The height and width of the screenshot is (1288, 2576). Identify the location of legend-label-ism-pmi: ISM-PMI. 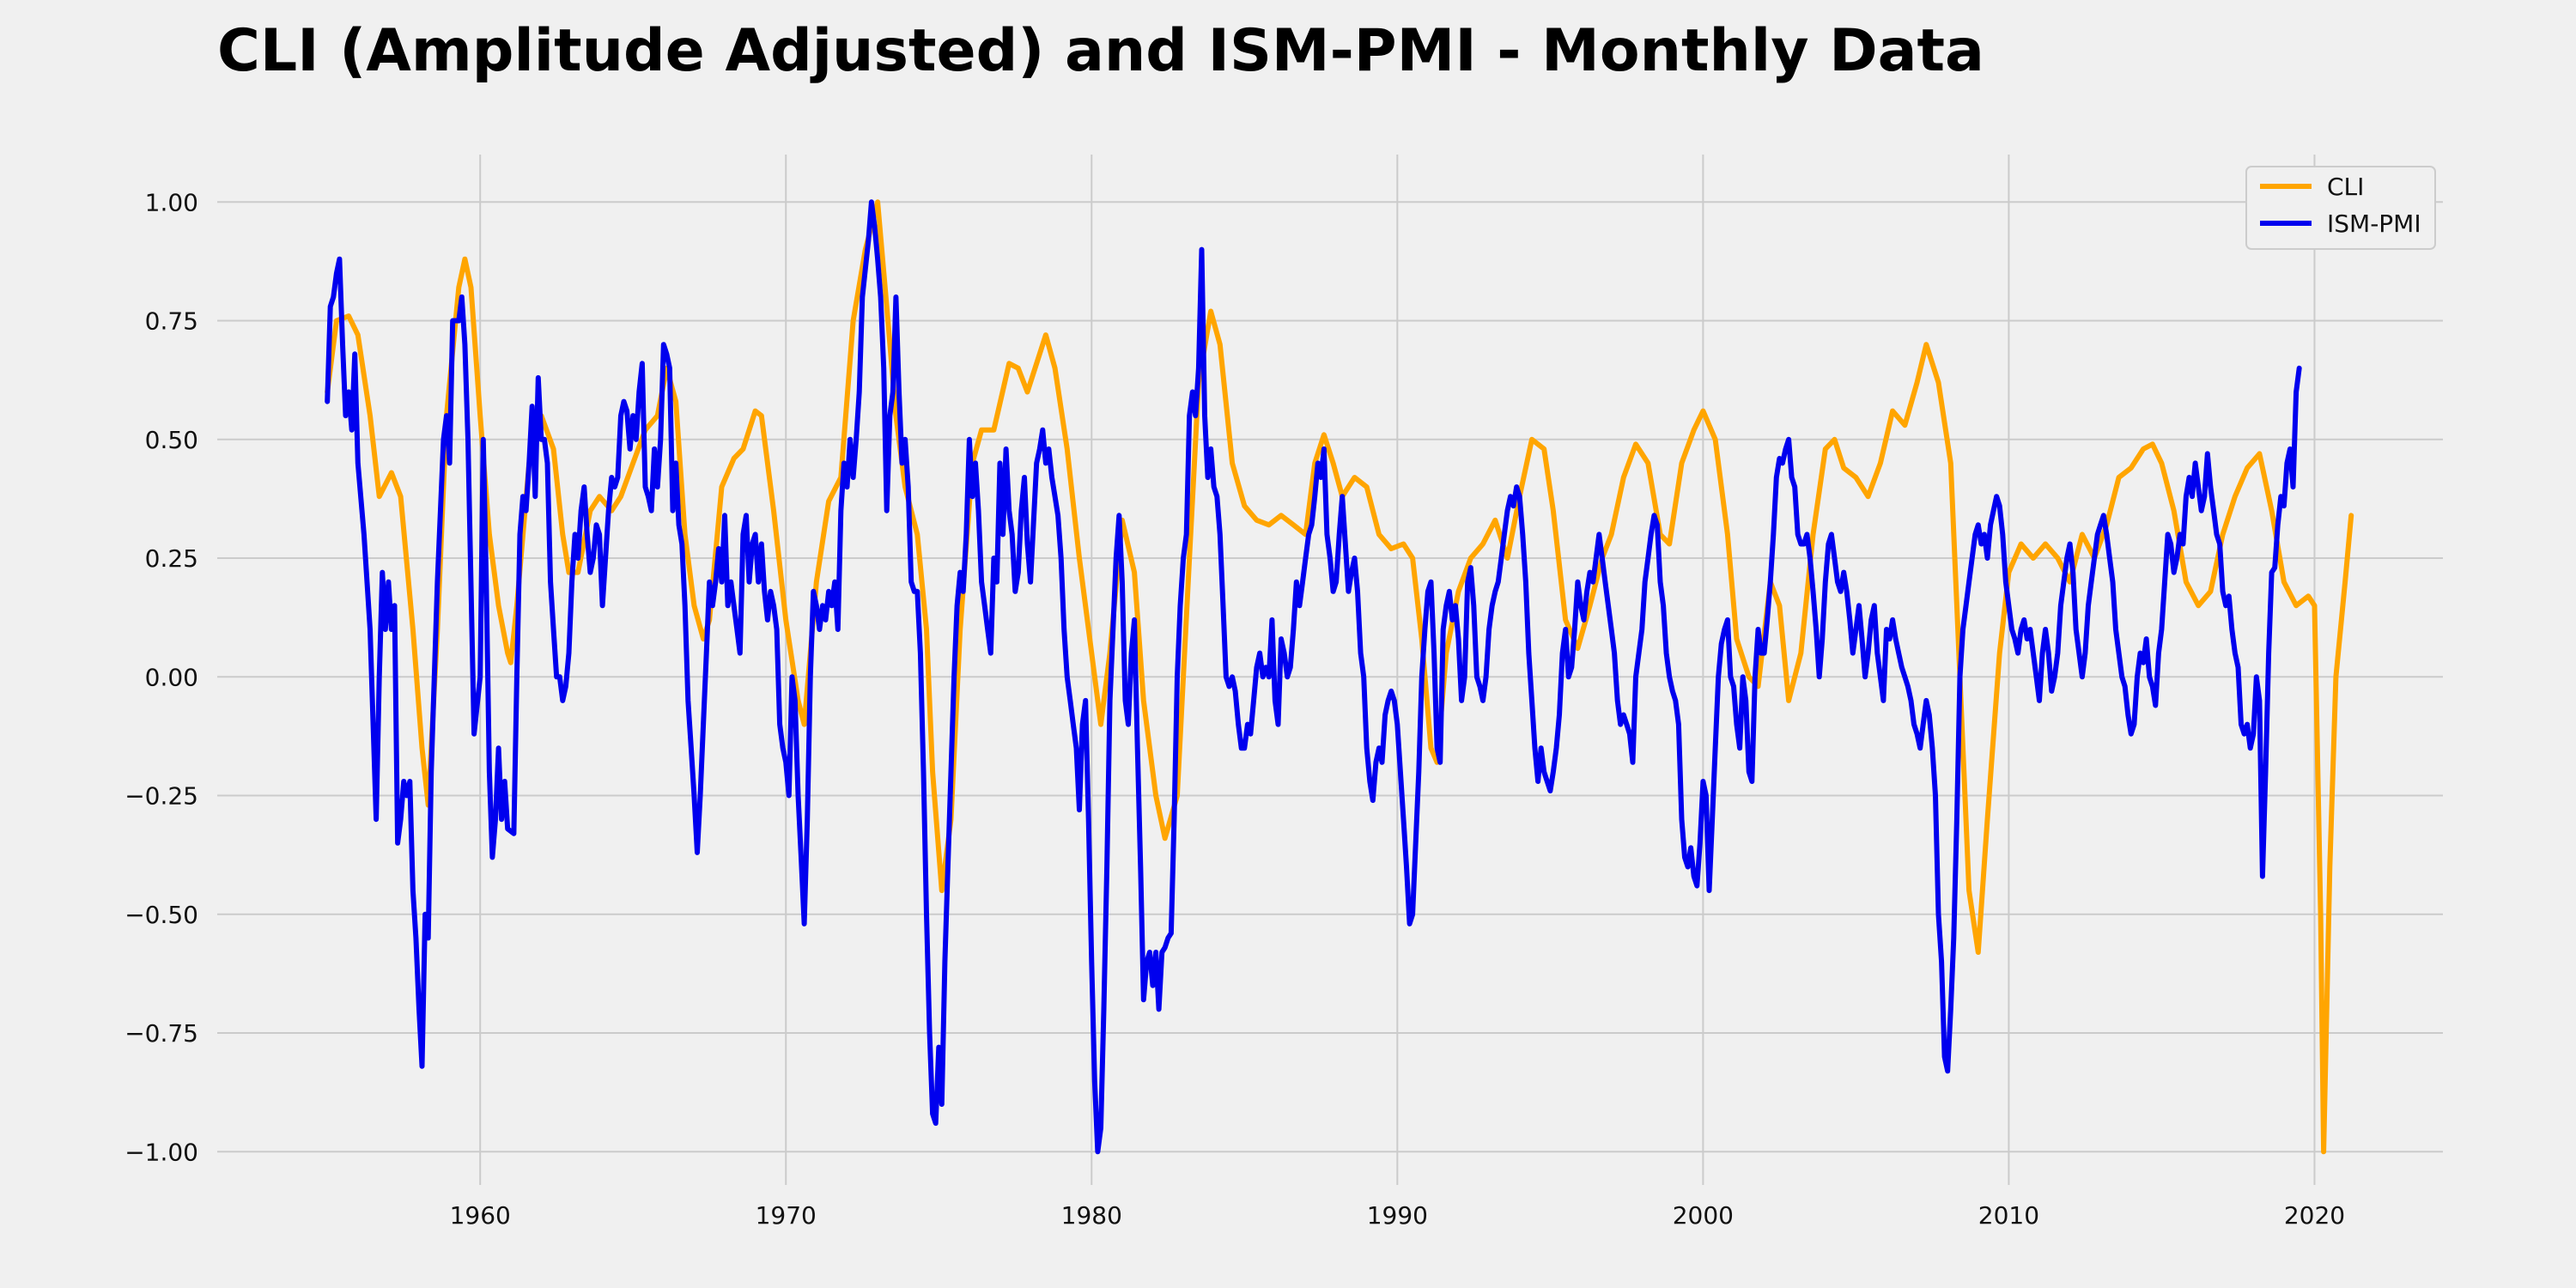
(2374, 224).